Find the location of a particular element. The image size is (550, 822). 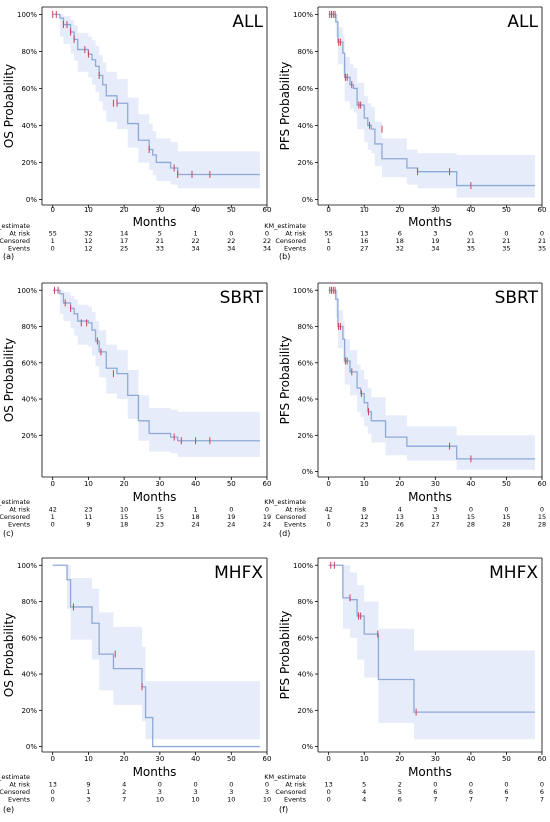

risk-table-cell: 55 is located at coordinates (53, 234).